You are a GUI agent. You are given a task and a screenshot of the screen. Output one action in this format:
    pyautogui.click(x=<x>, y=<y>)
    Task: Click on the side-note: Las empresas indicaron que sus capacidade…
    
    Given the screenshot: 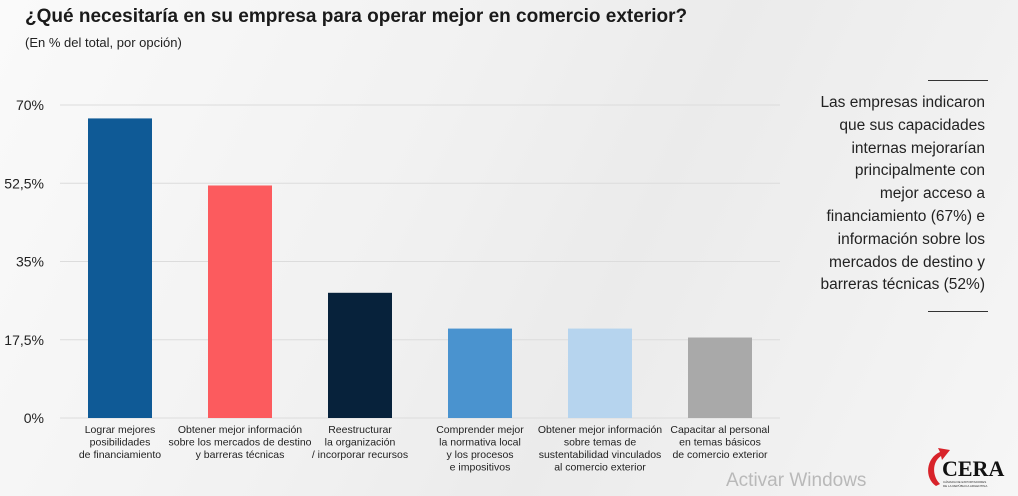 What is the action you would take?
    pyautogui.click(x=877, y=194)
    